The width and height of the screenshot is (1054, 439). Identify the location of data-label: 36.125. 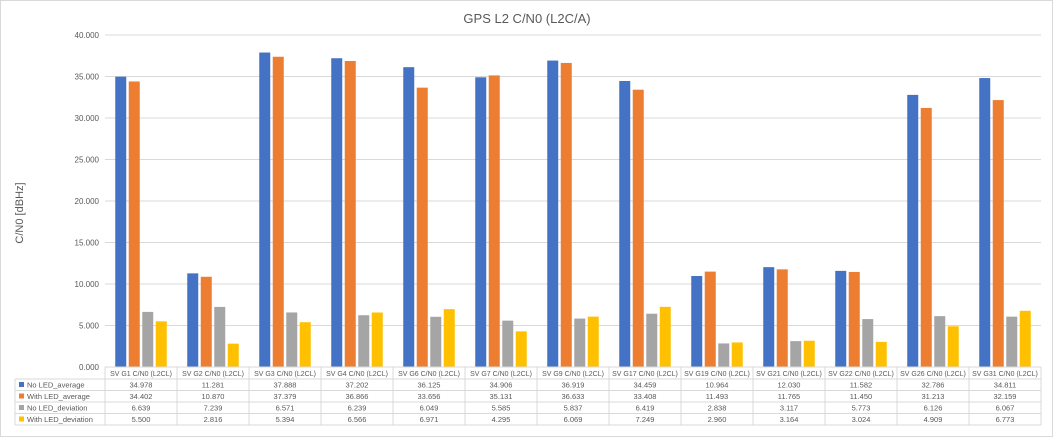
(429, 385).